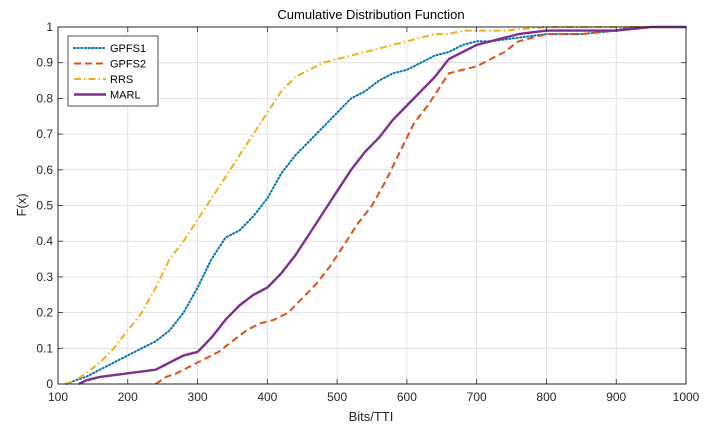 The height and width of the screenshot is (429, 719). What do you see at coordinates (616, 397) in the screenshot?
I see `x-tick-label: 900` at bounding box center [616, 397].